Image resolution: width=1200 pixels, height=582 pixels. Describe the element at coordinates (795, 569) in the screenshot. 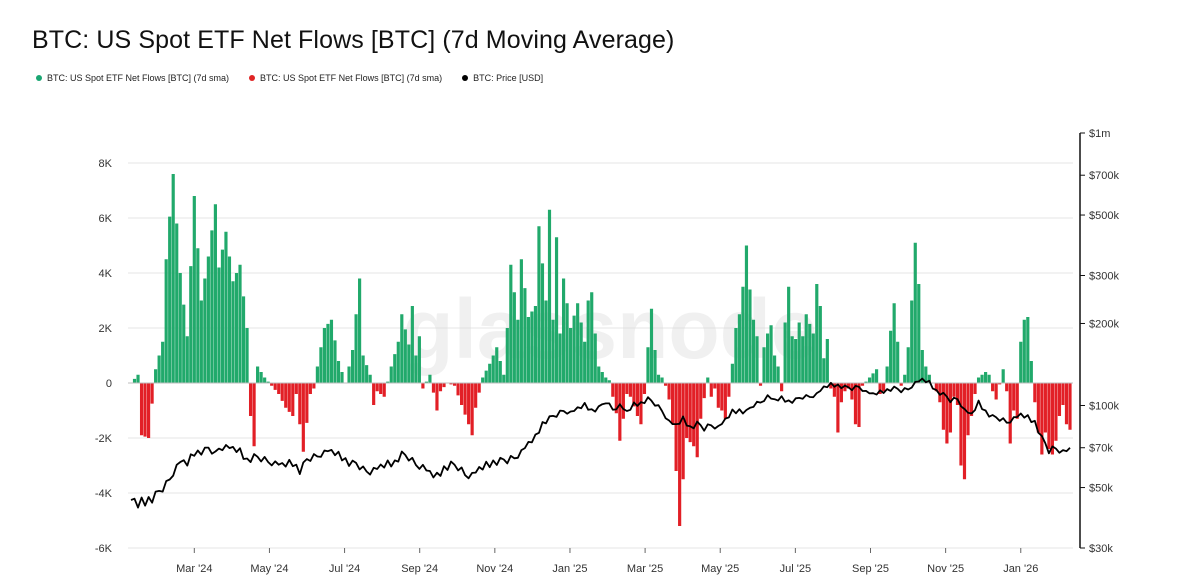

I see `x-tick-label: Jul '25` at that location.